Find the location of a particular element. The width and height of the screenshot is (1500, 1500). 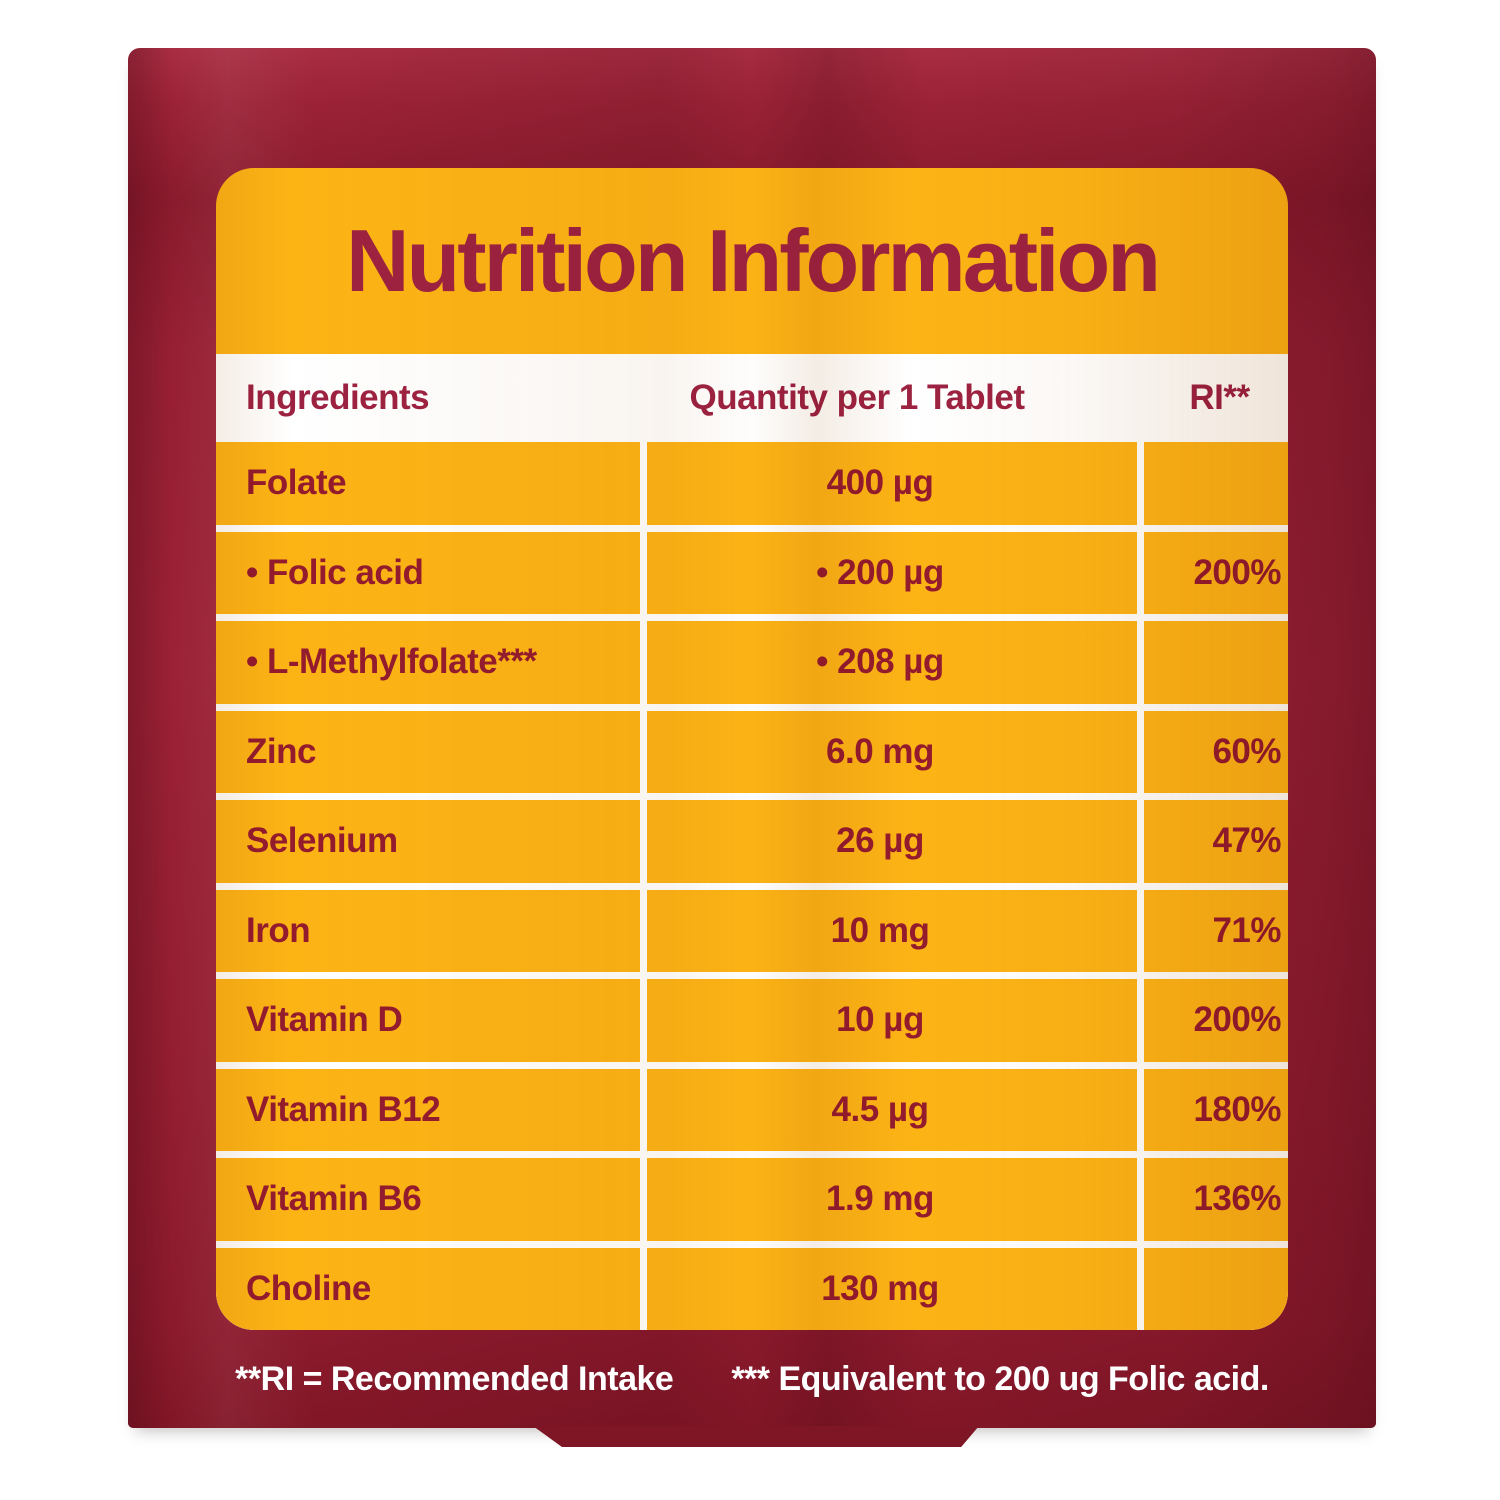

table-cell-quantity: 10 µg is located at coordinates (892, 1020).